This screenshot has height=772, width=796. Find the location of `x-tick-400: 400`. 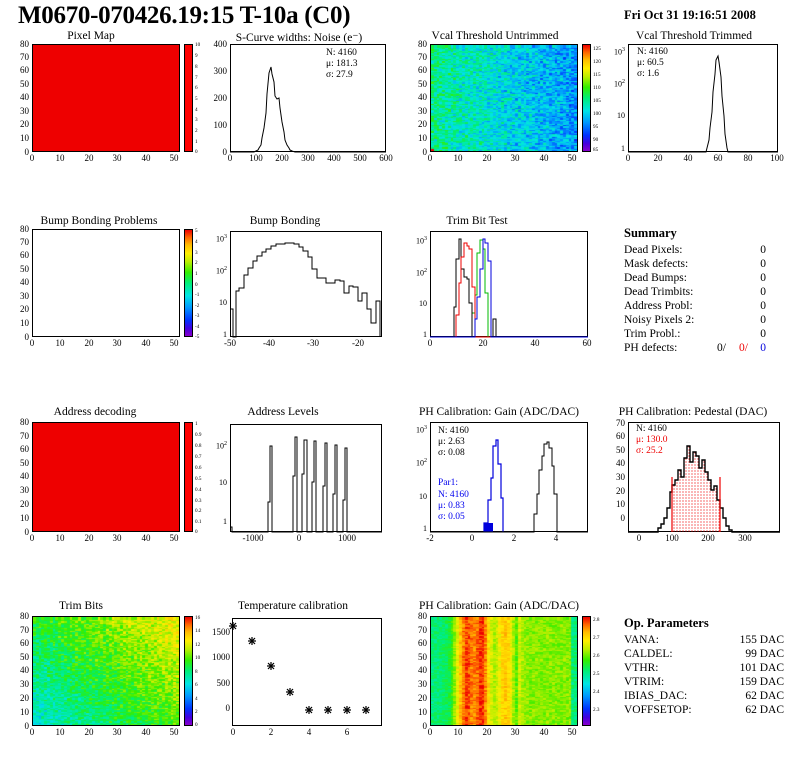

x-tick-400: 400 is located at coordinates (334, 158).